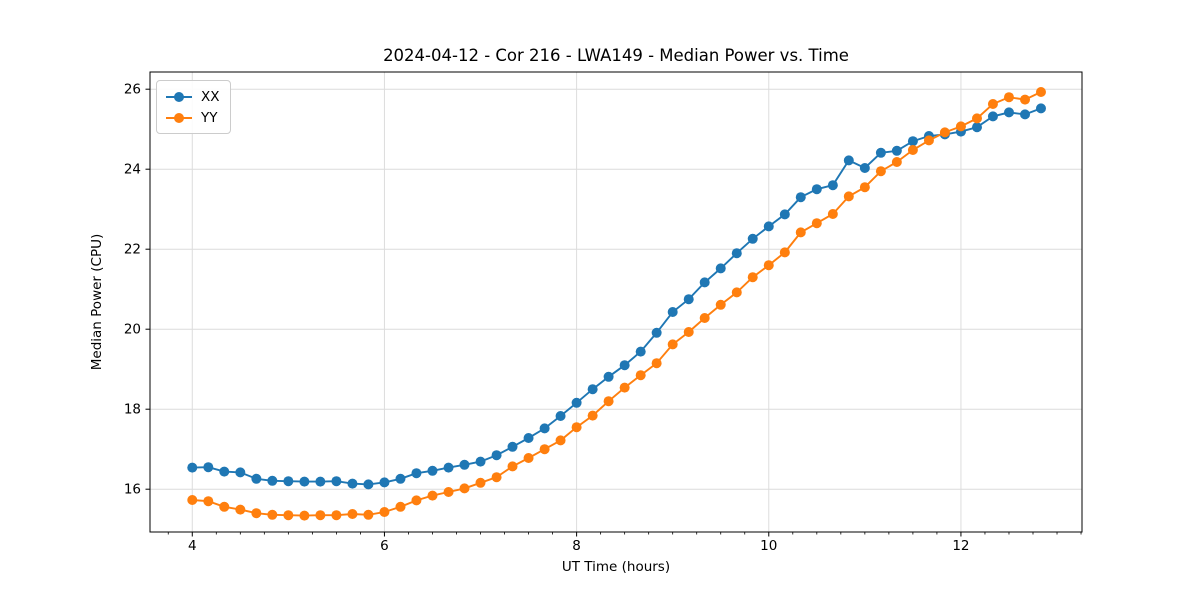  Describe the element at coordinates (132, 170) in the screenshot. I see `svg-text: 24` at that location.